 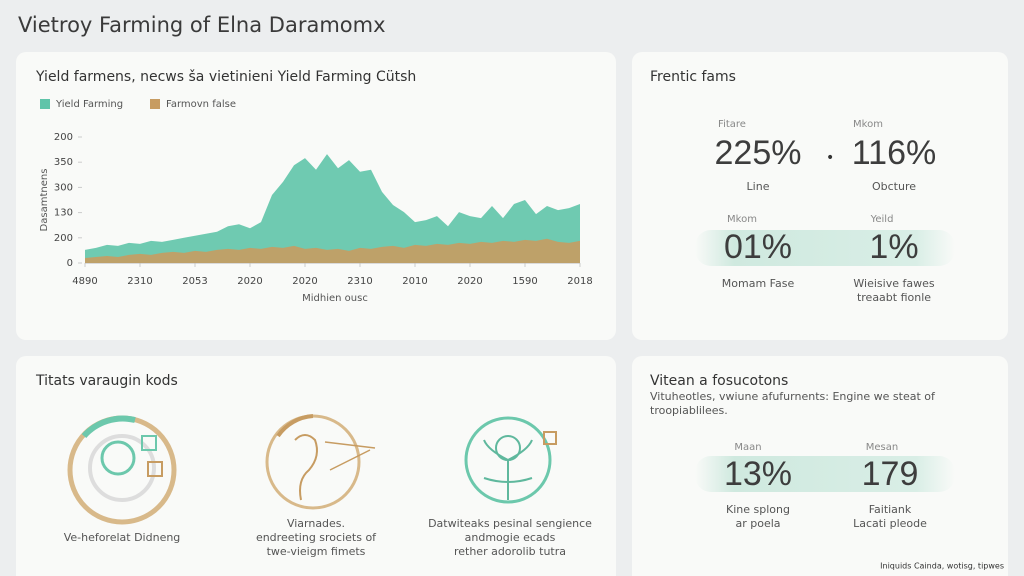 What do you see at coordinates (510, 537) in the screenshot?
I see `item-caption: andmogie ecads` at bounding box center [510, 537].